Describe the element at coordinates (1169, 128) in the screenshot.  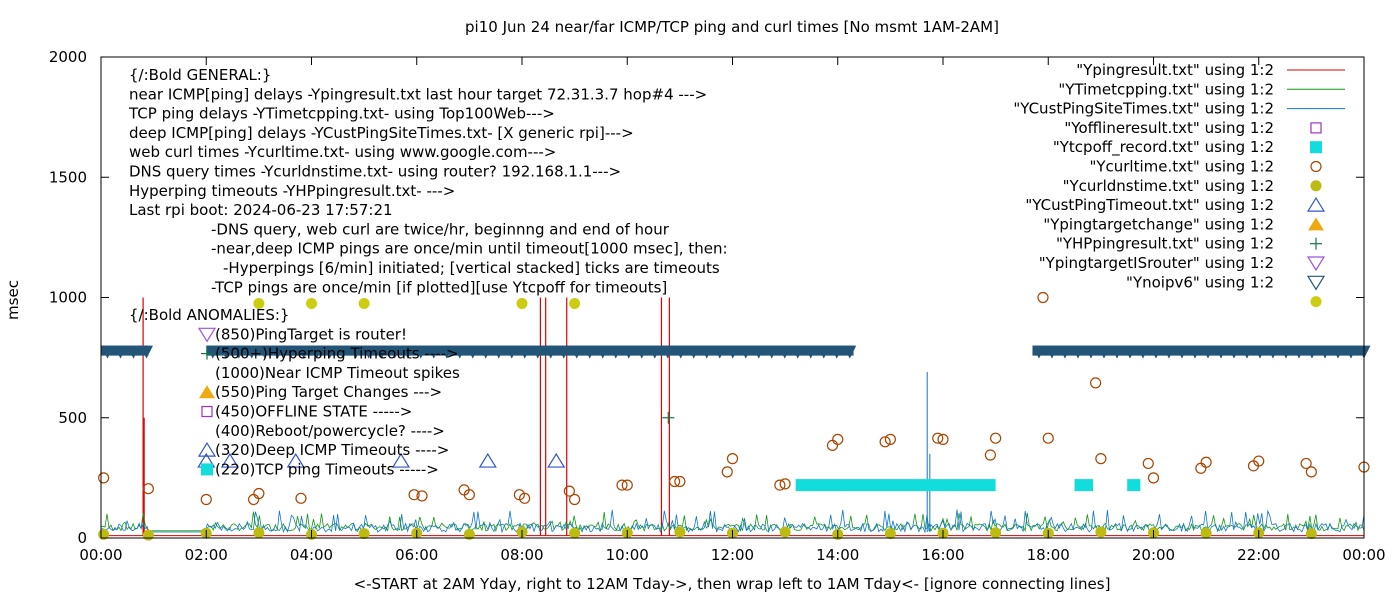
I see `legend-label: "Yofflineresult.txt" using 1:2` at that location.